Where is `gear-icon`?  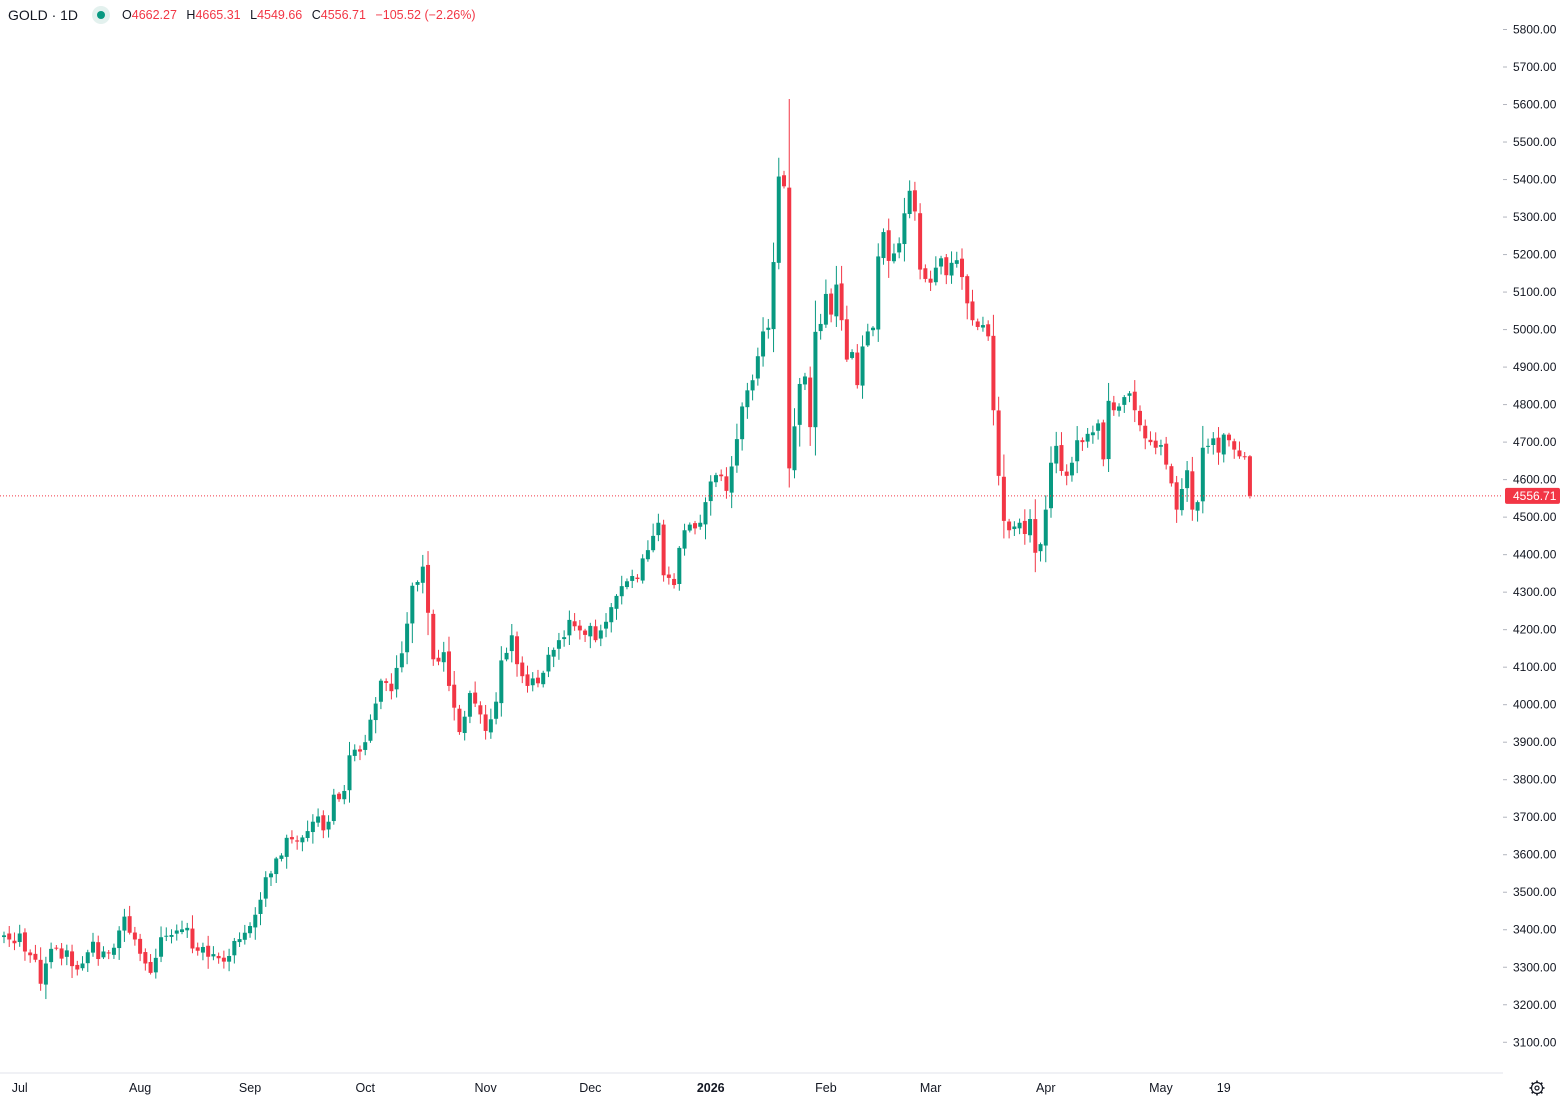 gear-icon is located at coordinates (1537, 1088).